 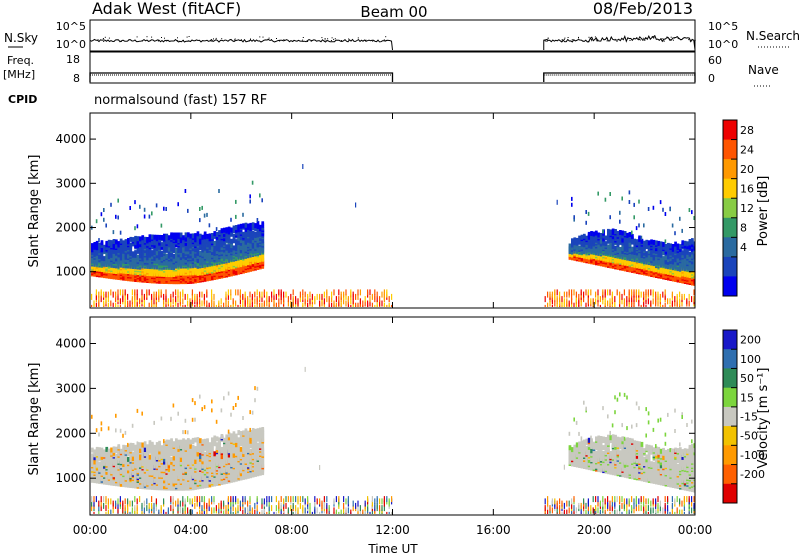 What do you see at coordinates (619, 42) in the screenshot?
I see `nsky-series` at bounding box center [619, 42].